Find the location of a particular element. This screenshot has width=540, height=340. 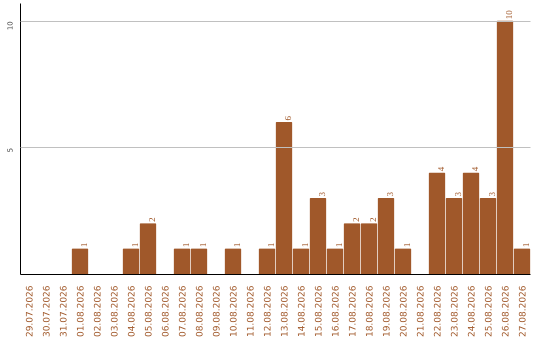

x-tick-label: 18.08.2026 is located at coordinates (371, 311).